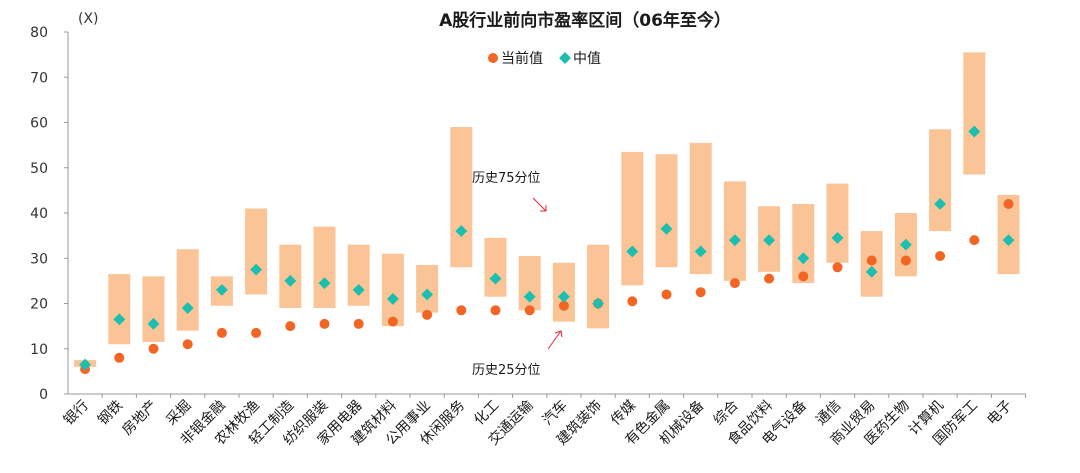  Describe the element at coordinates (39, 78) in the screenshot. I see `y-tick-label: 70` at that location.